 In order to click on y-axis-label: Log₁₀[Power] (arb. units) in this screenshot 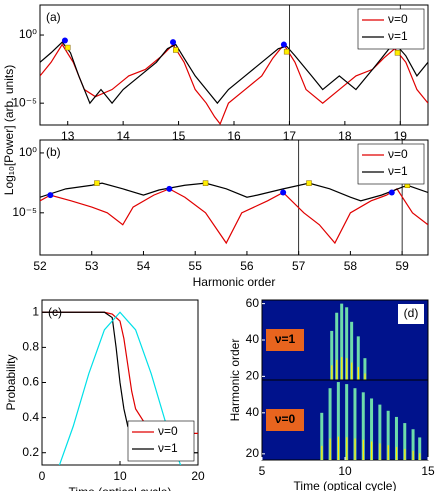, I will do `click(9, 130)`.